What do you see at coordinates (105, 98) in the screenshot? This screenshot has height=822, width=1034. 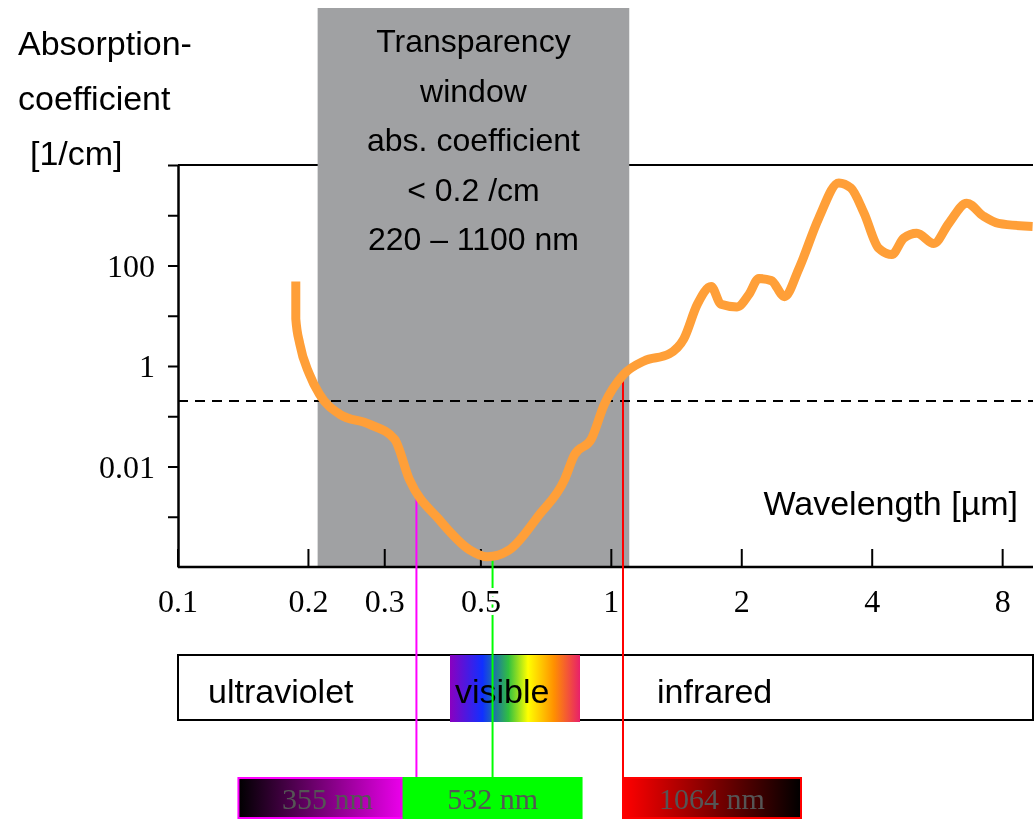 I see `y-axis-title: Absorption- coefficient [1/cm]` at bounding box center [105, 98].